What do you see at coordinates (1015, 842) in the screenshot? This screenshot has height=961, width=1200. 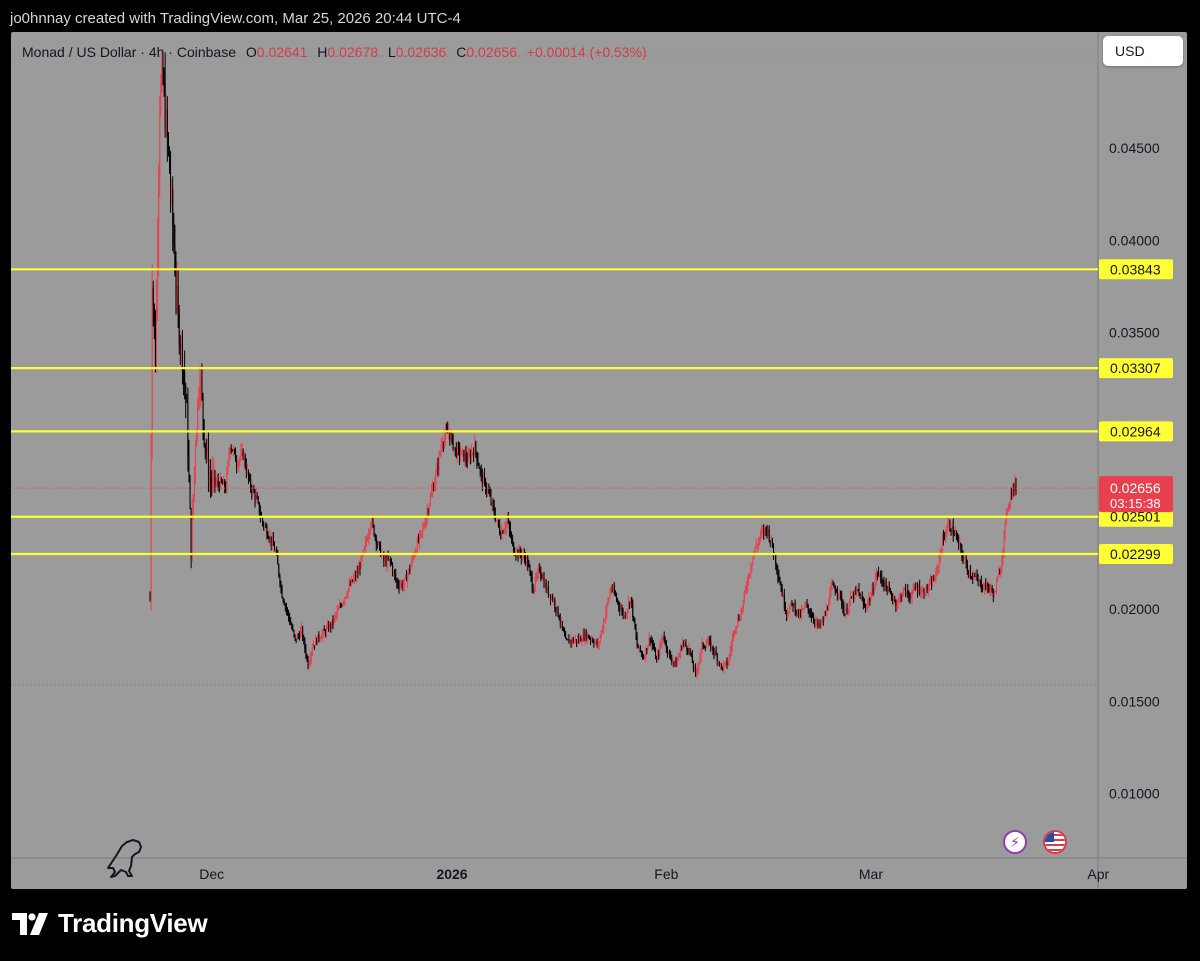 I see `lightning-icon: ⚡` at bounding box center [1015, 842].